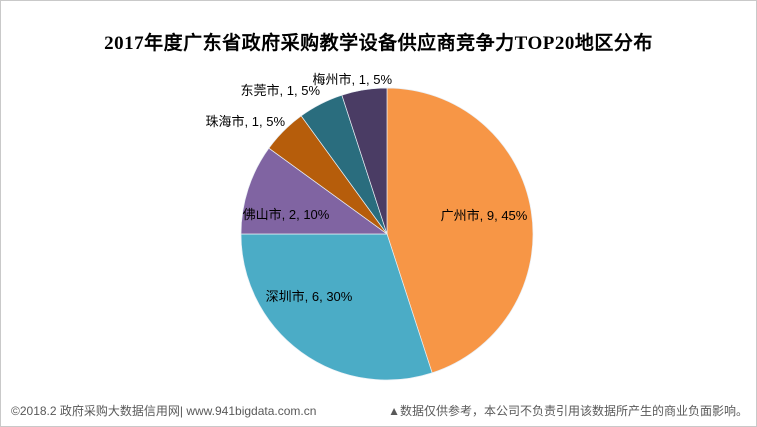 Image resolution: width=757 pixels, height=427 pixels. Describe the element at coordinates (309, 296) in the screenshot. I see `slice-label-深圳市: 深圳市, 6, 30%` at that location.